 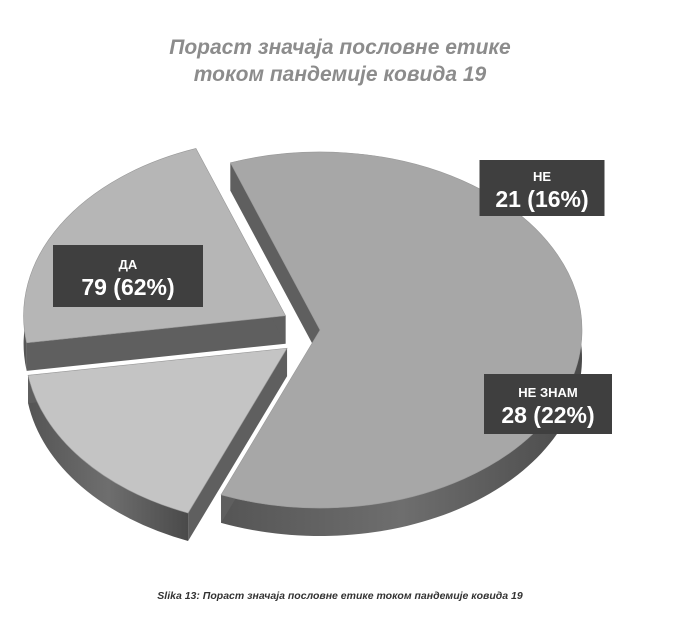 I want to click on slice-label-box-не-знам, so click(x=548, y=404).